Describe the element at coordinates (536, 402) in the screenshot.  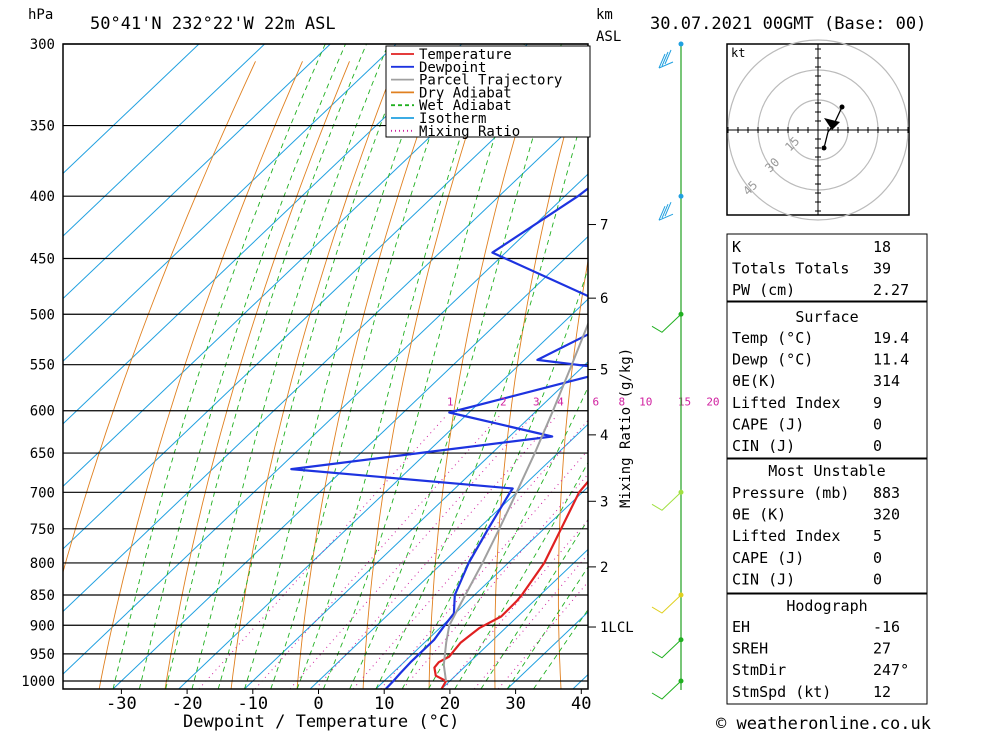
I see `mixing-ratio-label: 3` at that location.